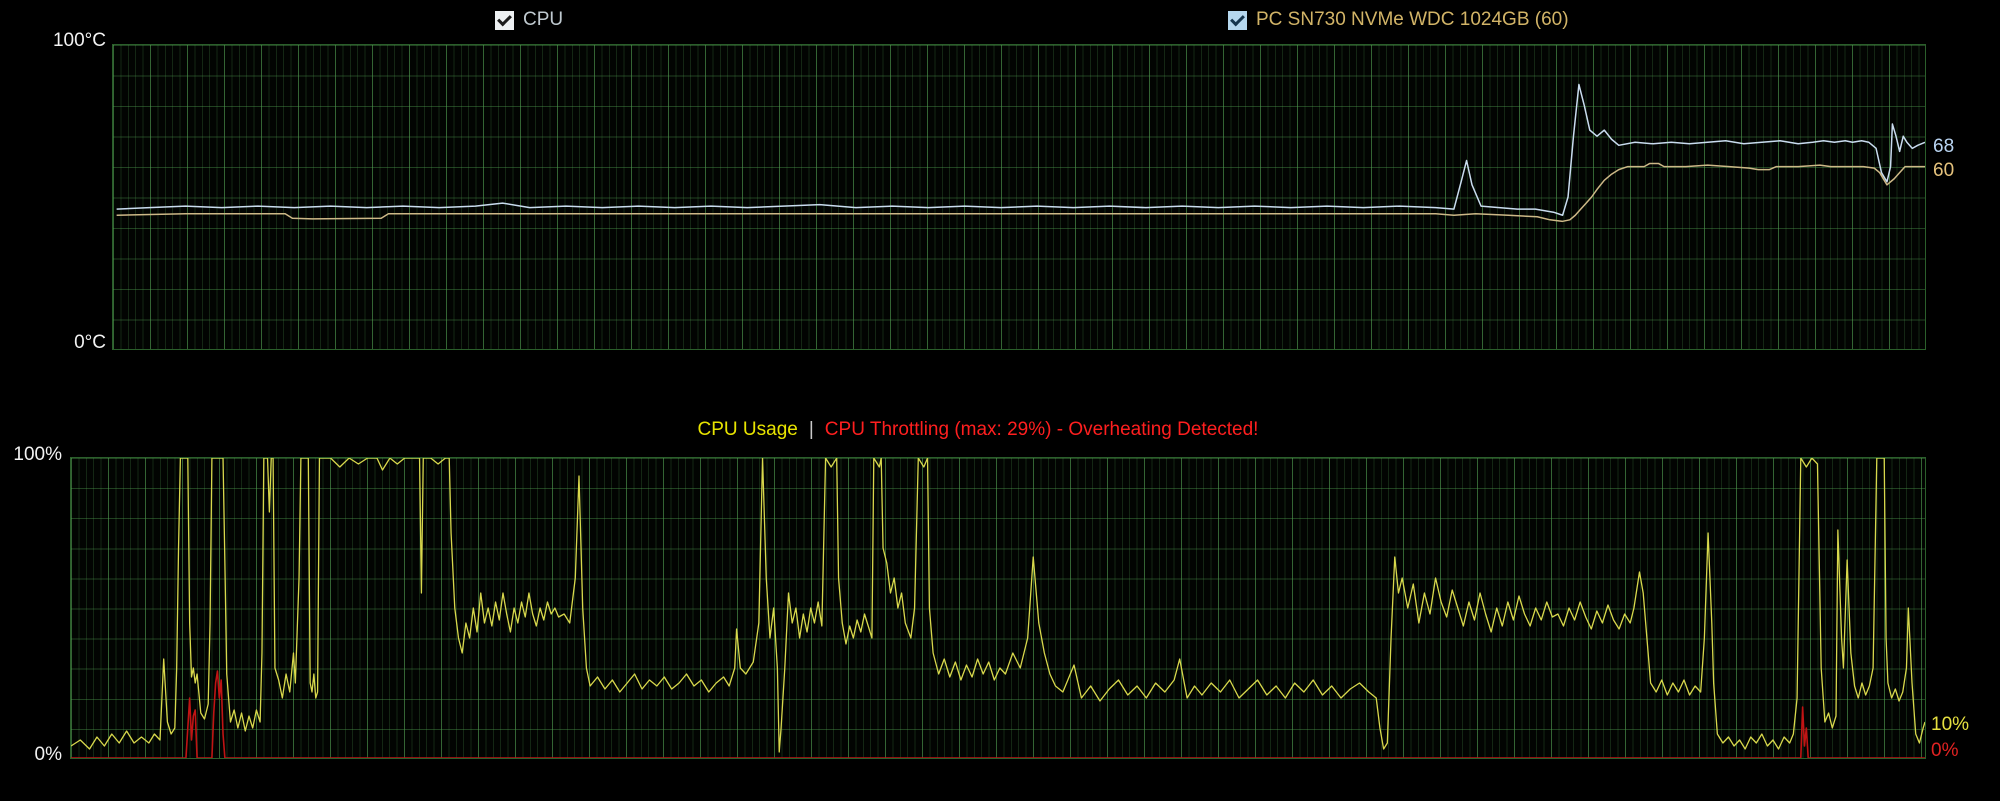 This screenshot has width=2000, height=801. Describe the element at coordinates (1021, 150) in the screenshot. I see `series-line-cpu` at that location.